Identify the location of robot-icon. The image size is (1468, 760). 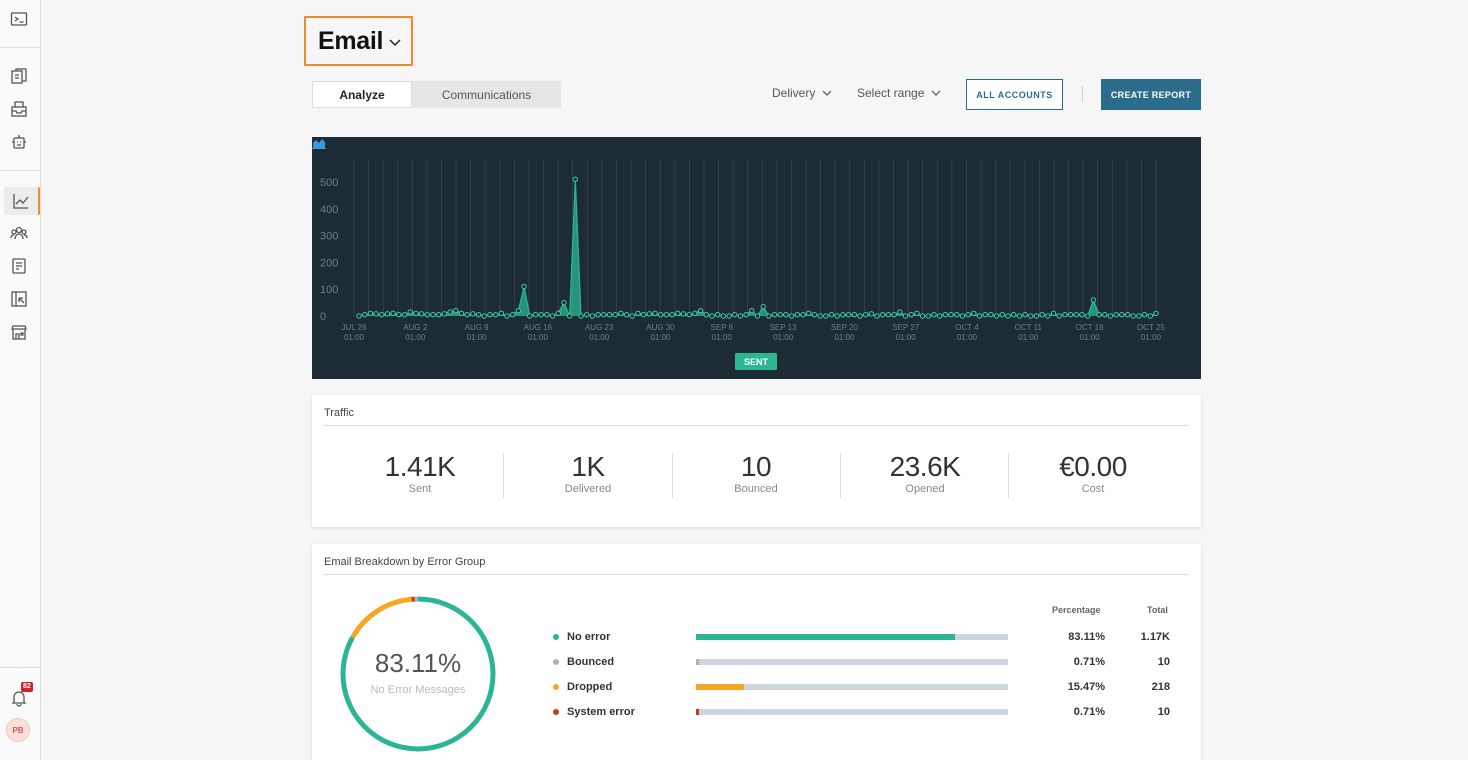
(19, 142).